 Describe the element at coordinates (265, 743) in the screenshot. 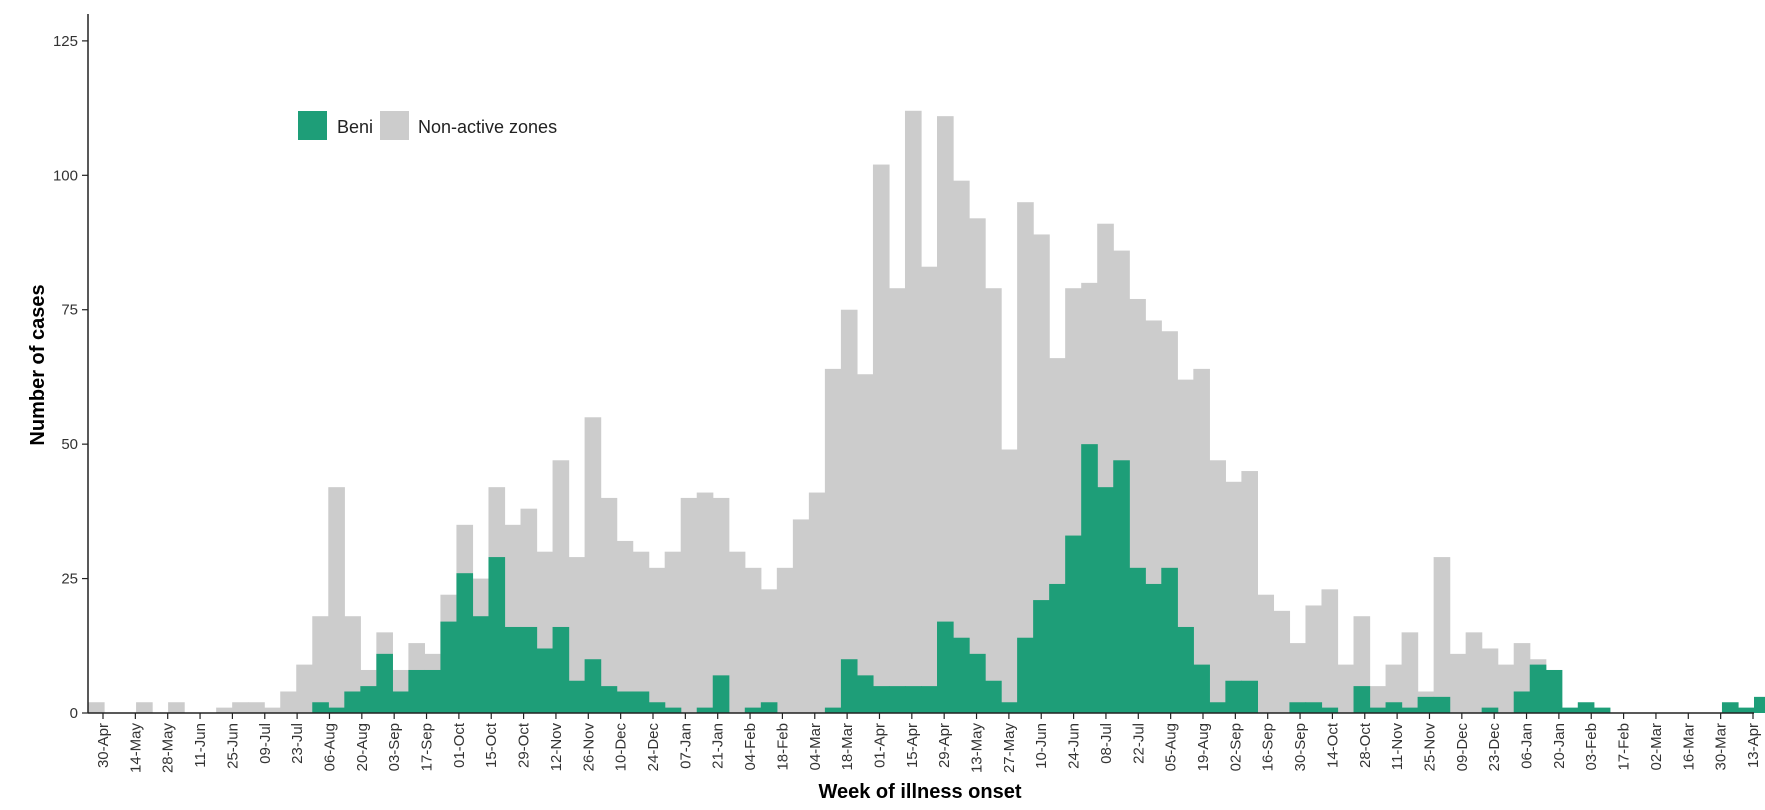

I see `x-tick-label: 09-Jul` at that location.